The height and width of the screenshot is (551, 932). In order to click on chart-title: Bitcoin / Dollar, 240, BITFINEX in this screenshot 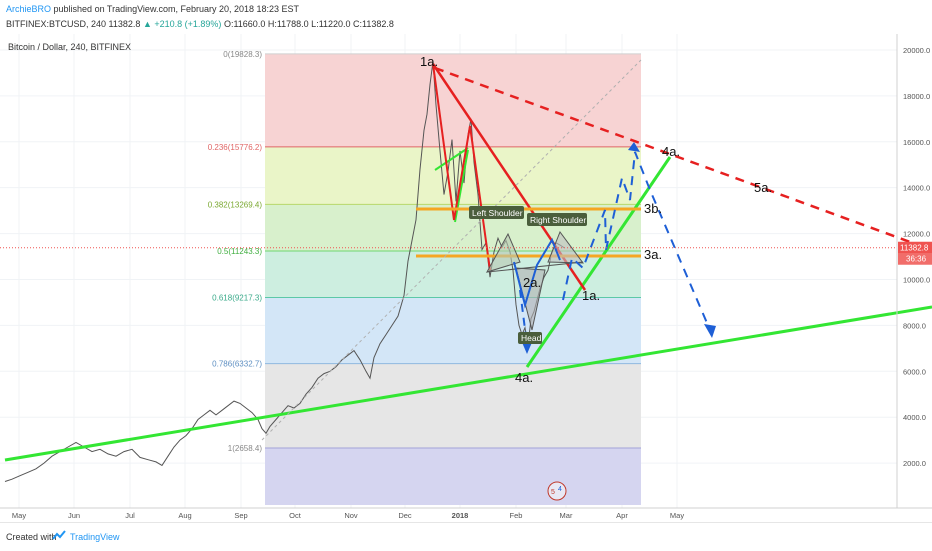, I will do `click(69, 47)`.